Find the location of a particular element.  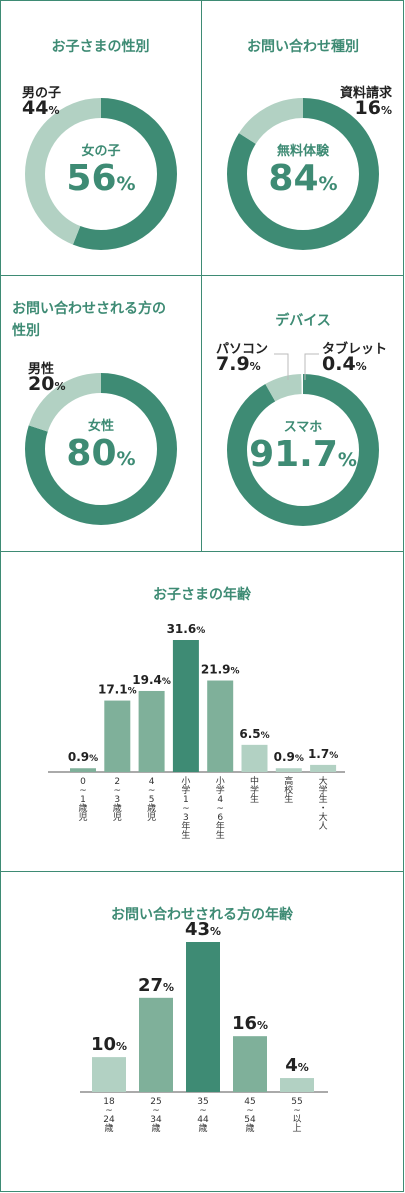

bar-value-label: 1.7% is located at coordinates (323, 754).